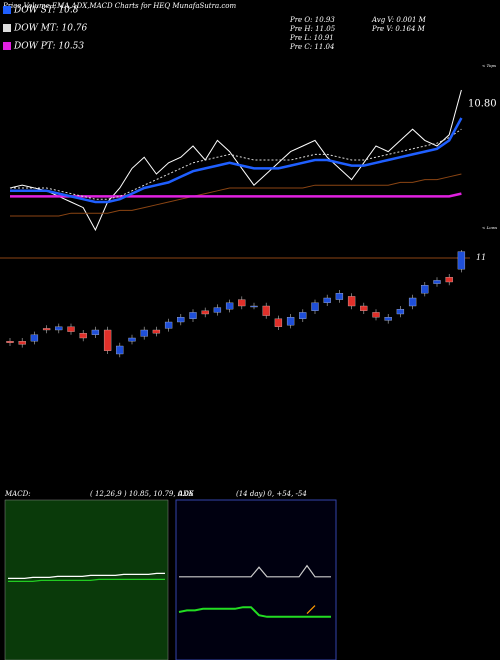 The image size is (500, 660). I want to click on last-label: 10.80, so click(482, 104).